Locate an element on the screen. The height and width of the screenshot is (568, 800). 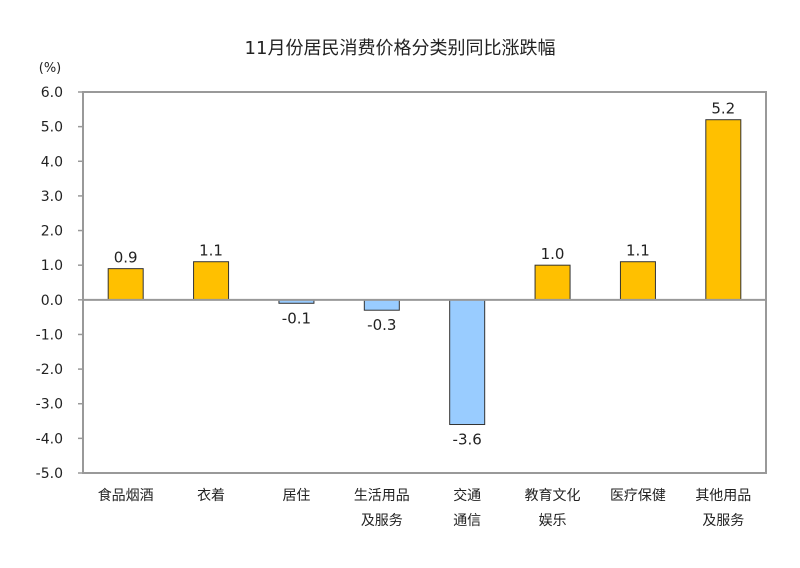
x-tick-label: 交通 is located at coordinates (467, 495).